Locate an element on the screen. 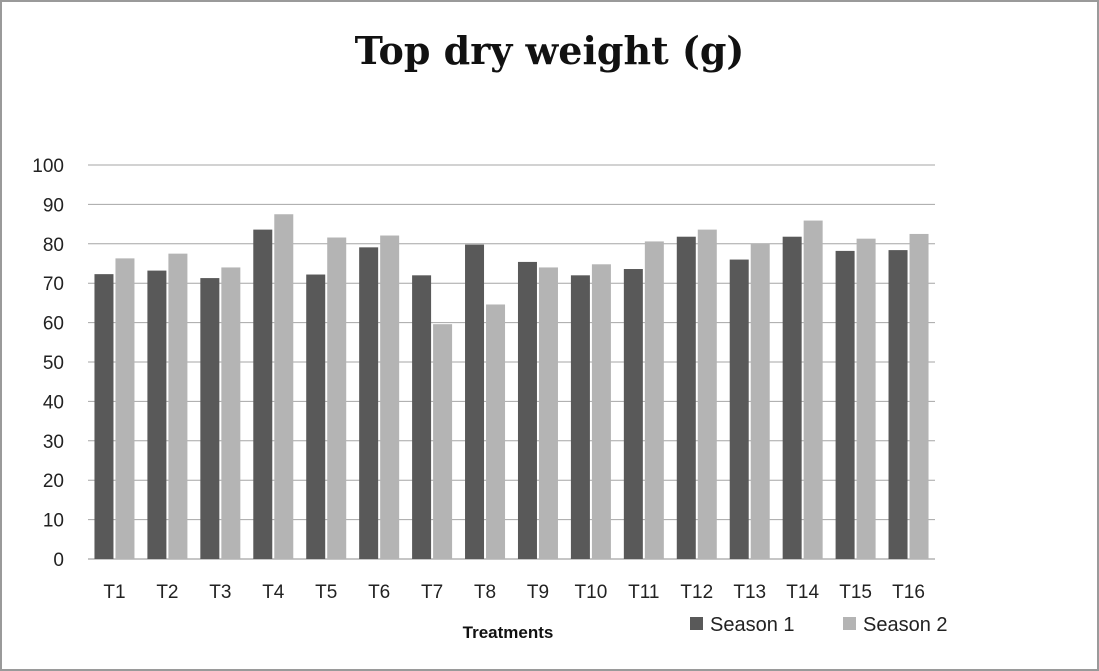 The height and width of the screenshot is (671, 1099). y-axis-labels: 0 10 20 30 40 50 60 70 80 90 100 is located at coordinates (48, 363).